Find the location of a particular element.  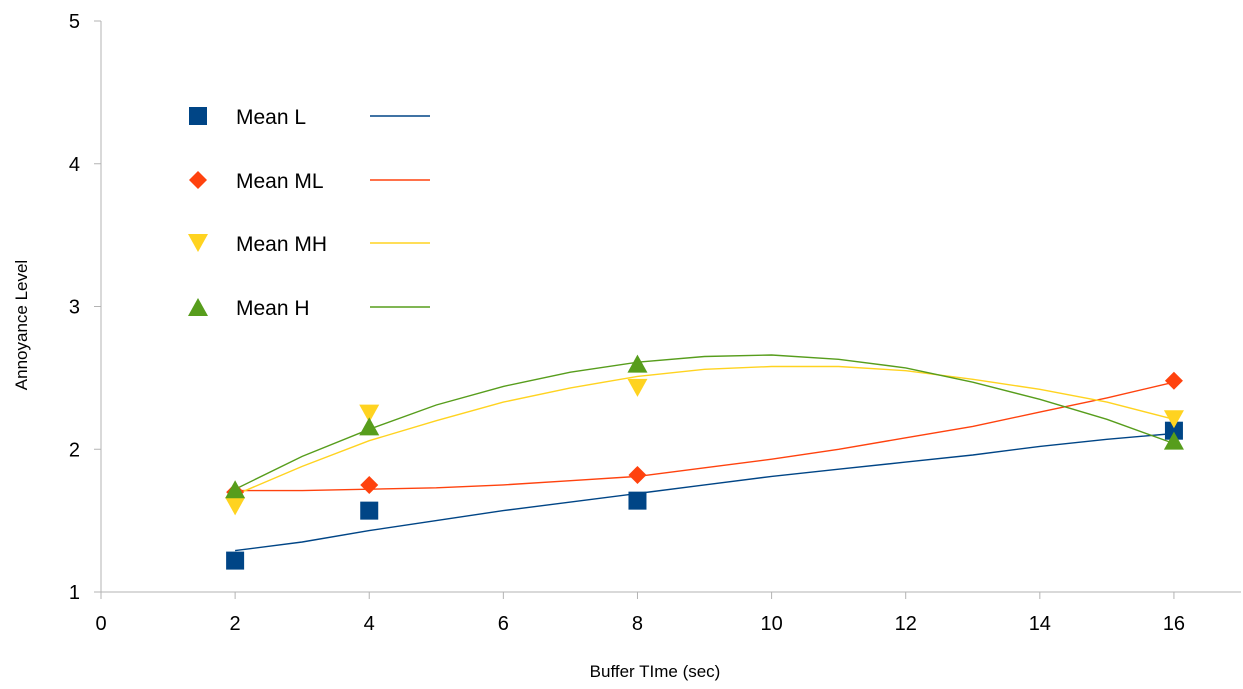

trendline-mean-mh is located at coordinates (704, 430).